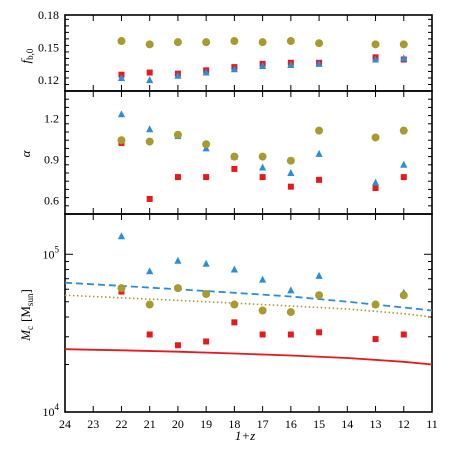 This screenshot has height=463, width=458. I want to click on x-tick-label: 24, so click(65, 424).